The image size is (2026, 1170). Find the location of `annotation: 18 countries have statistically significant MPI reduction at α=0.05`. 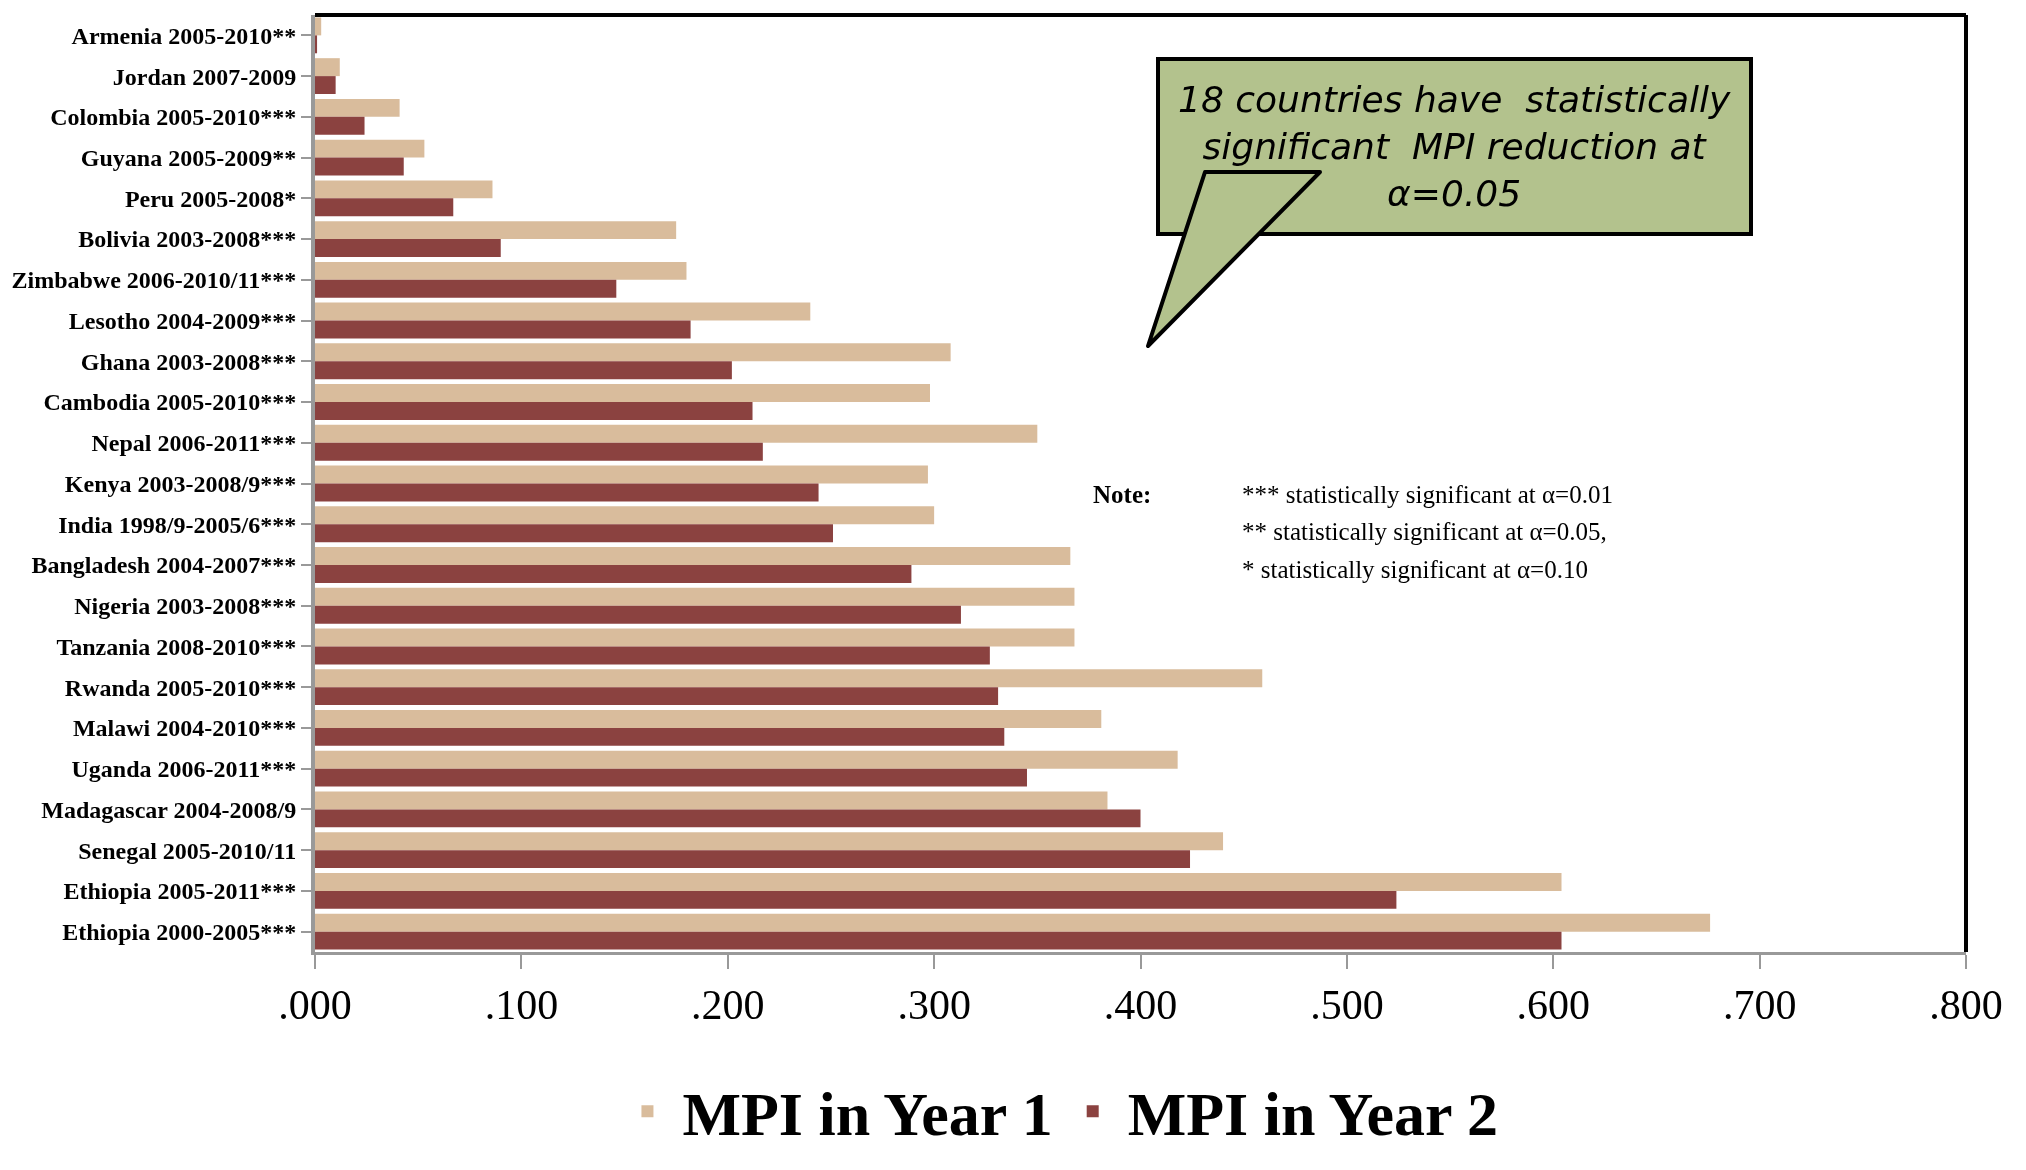

annotation: 18 countries have statistically significant MPI reduction at α=0.05 is located at coordinates (1454, 146).